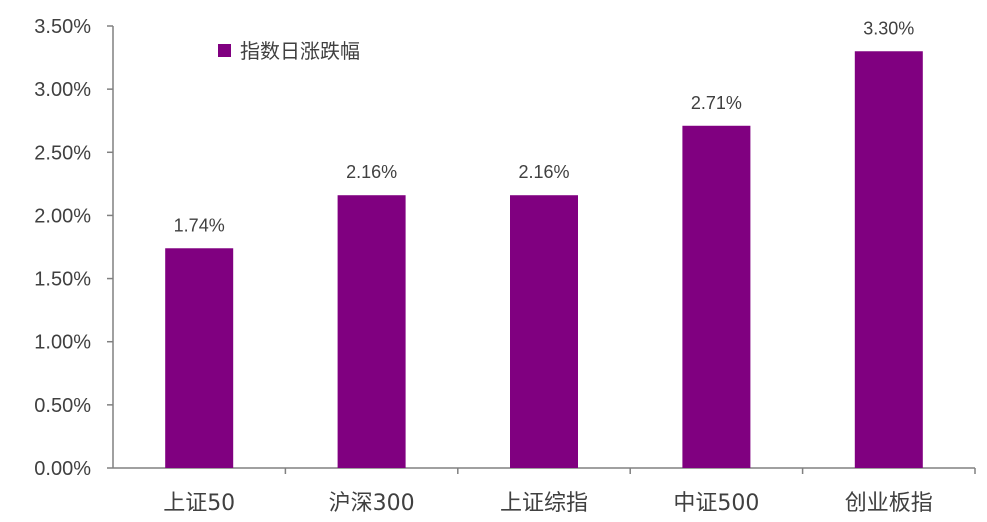 The height and width of the screenshot is (522, 987). I want to click on y-tick-label: 1.50%, so click(62, 280).